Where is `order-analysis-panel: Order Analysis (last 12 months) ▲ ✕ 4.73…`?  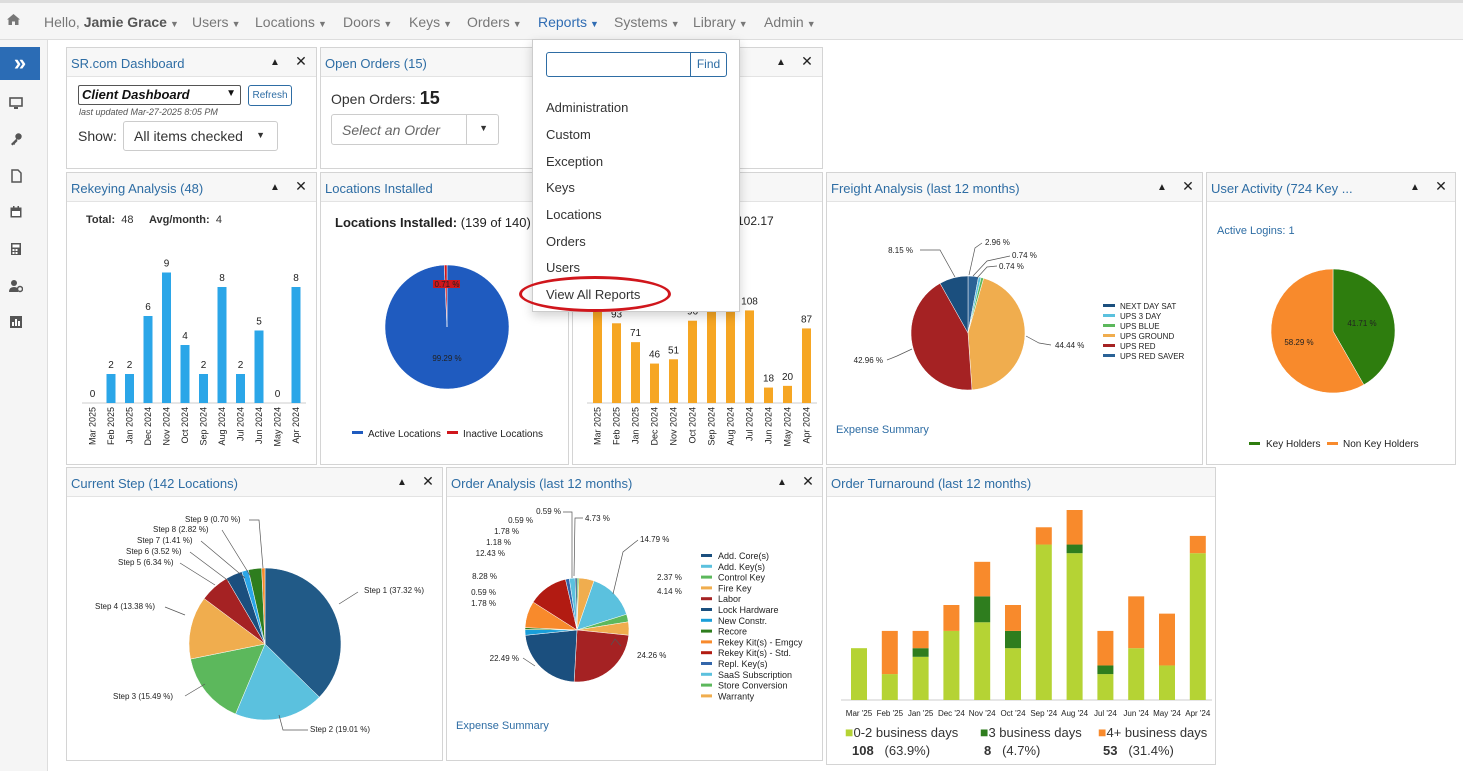
order-analysis-panel: Order Analysis (last 12 months) ▲ ✕ 4.73… is located at coordinates (634, 614).